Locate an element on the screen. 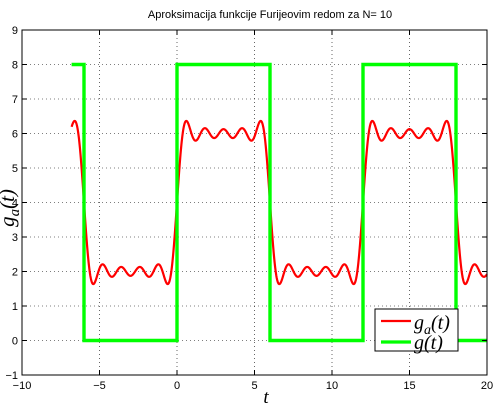 This screenshot has height=406, width=494. x-tick-label: 0 is located at coordinates (177, 386).